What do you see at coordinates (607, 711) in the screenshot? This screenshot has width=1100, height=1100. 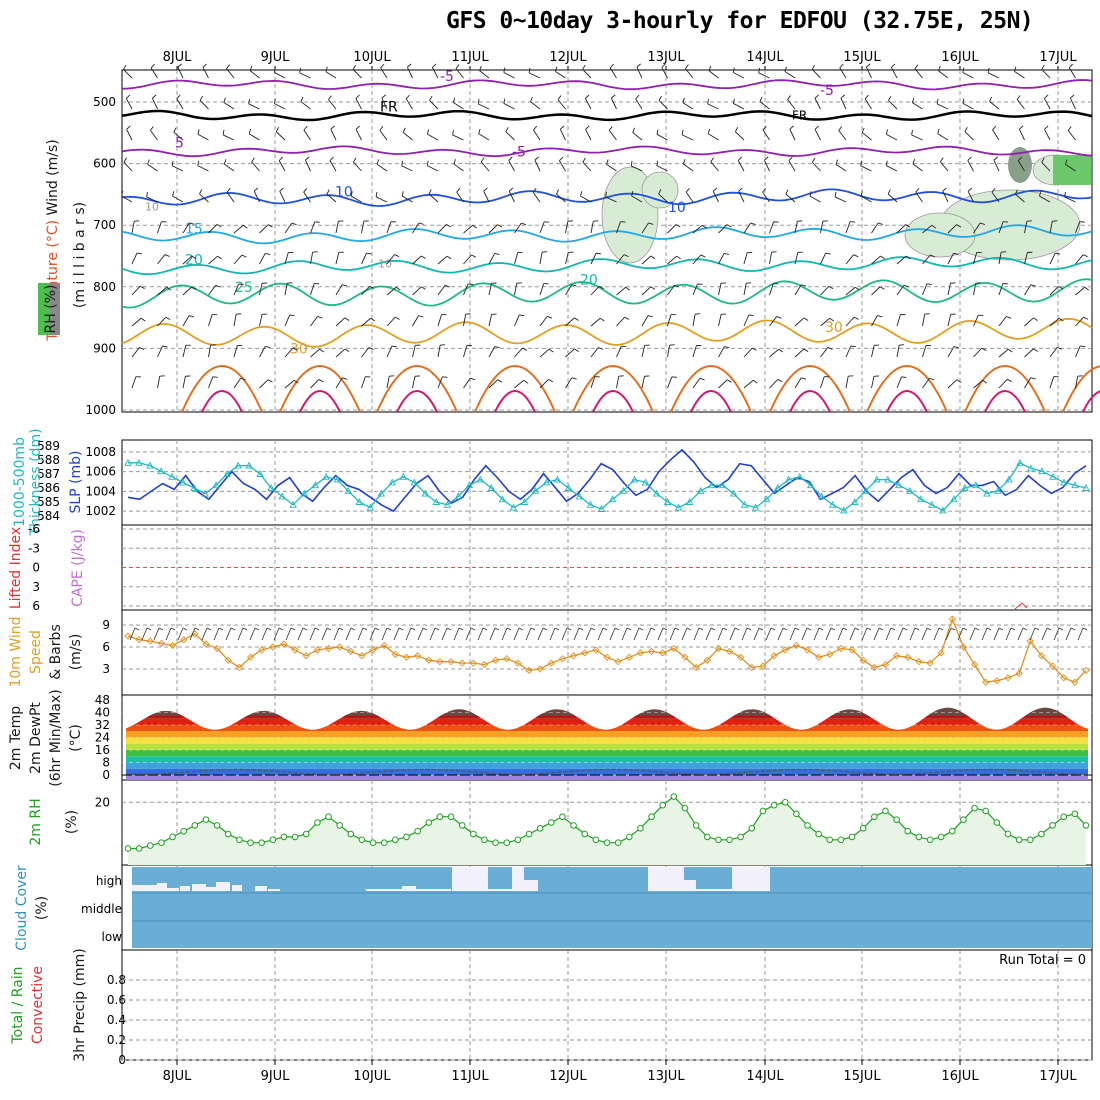 I see `temp-band-peak` at bounding box center [607, 711].